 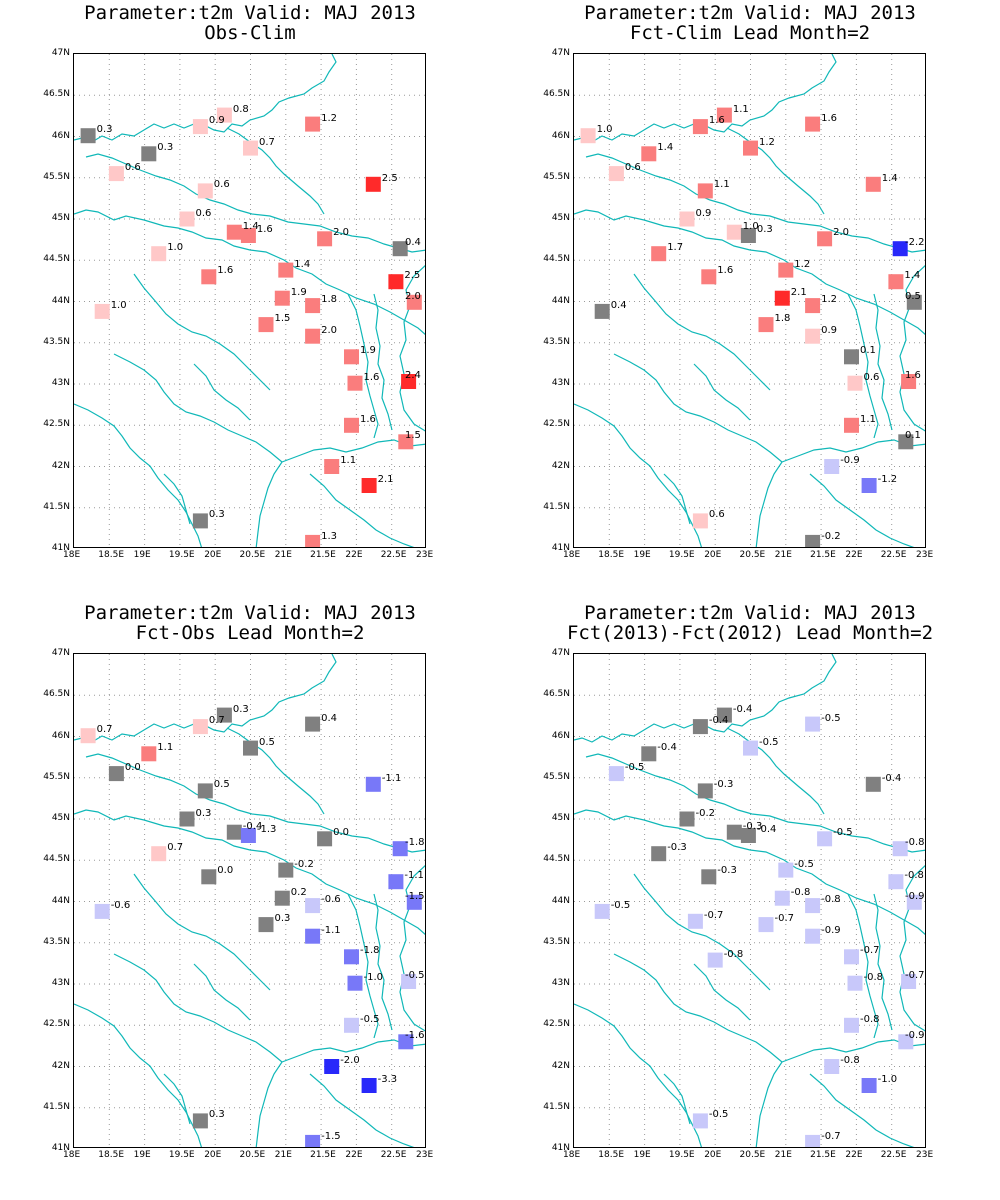 What do you see at coordinates (556, 859) in the screenshot?
I see `lat-tick-label: 44.5N` at bounding box center [556, 859].